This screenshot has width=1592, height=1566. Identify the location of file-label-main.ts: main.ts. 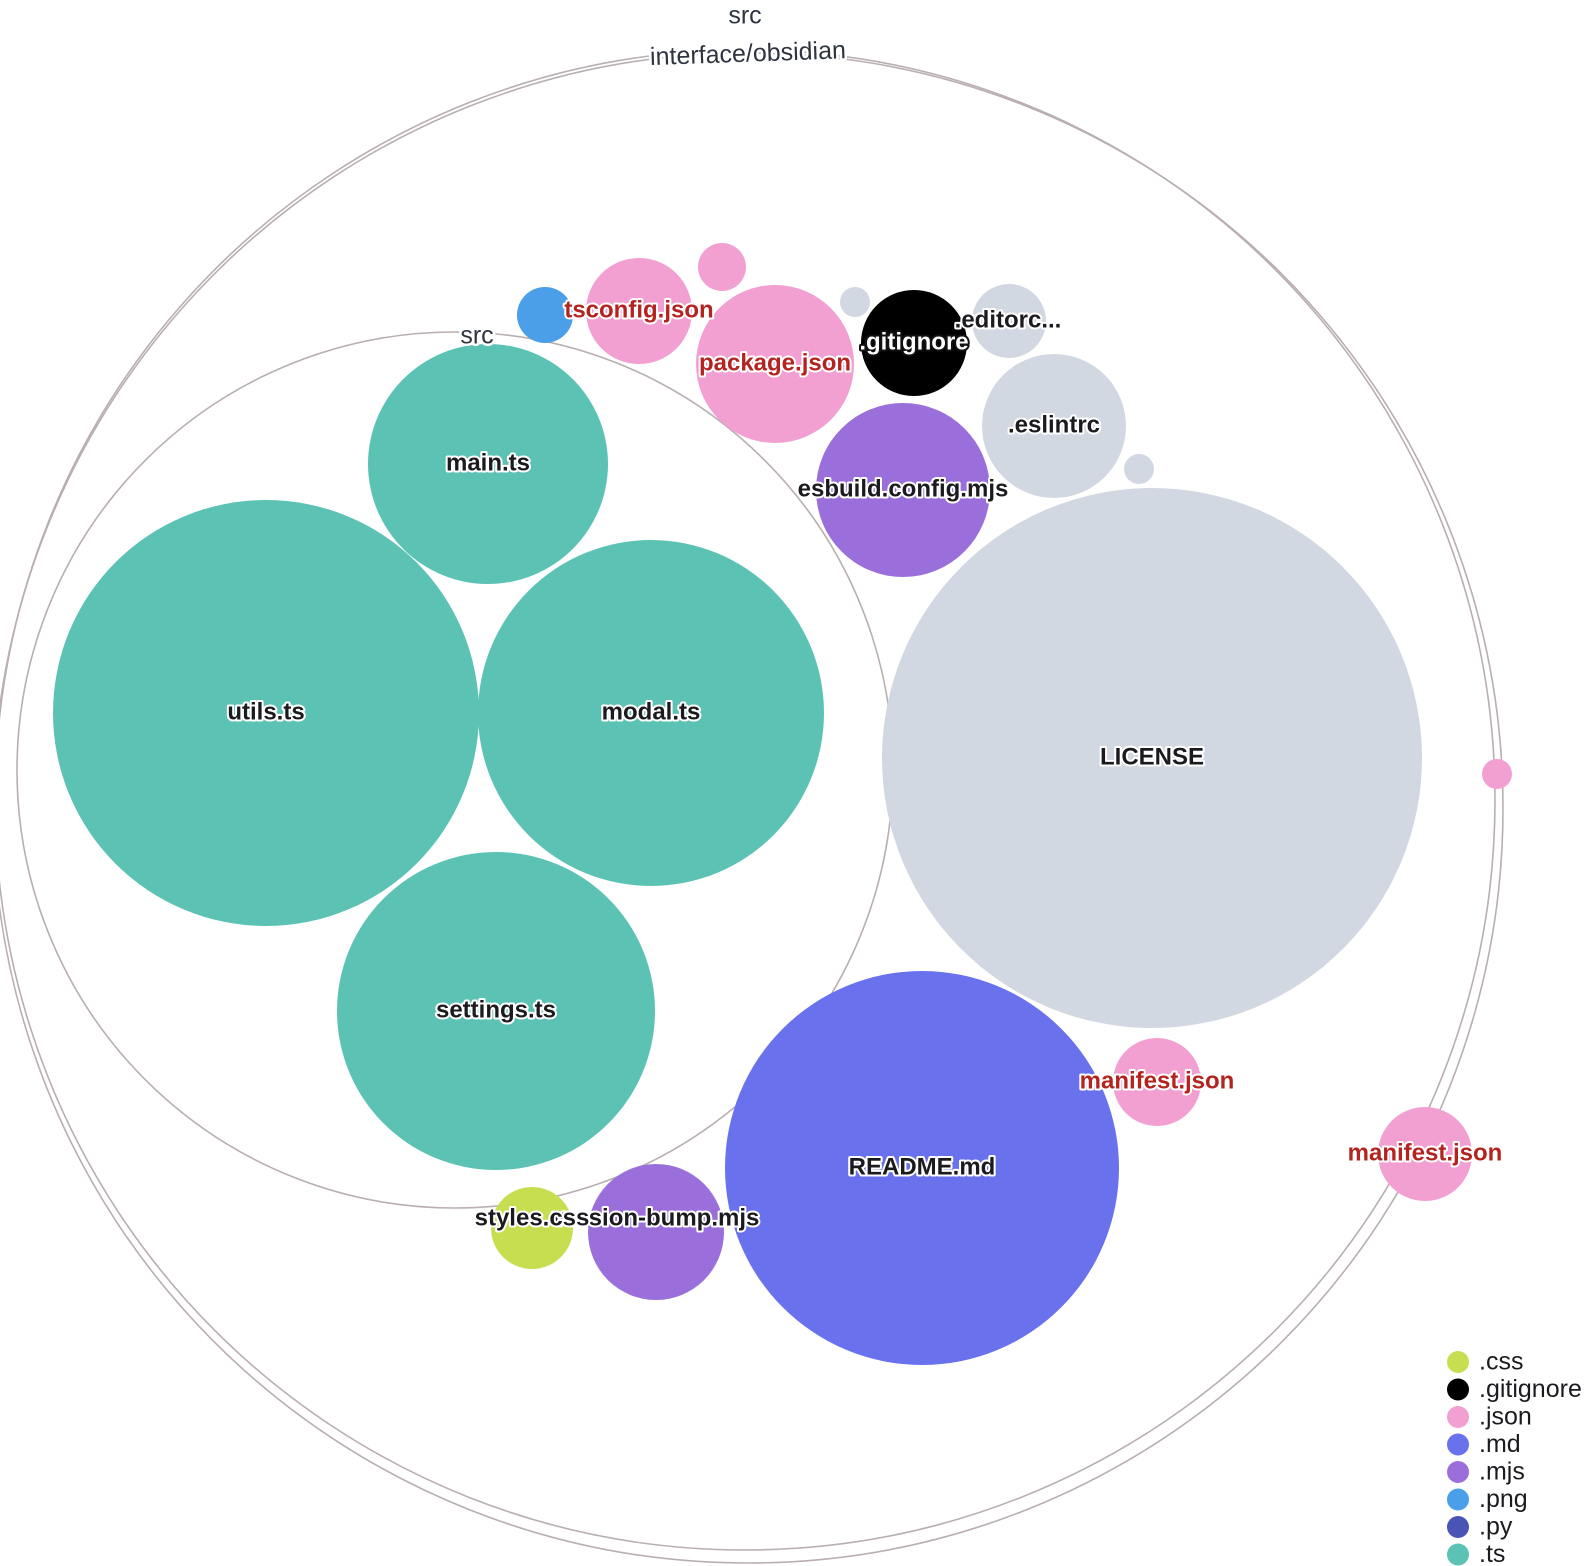
(488, 462).